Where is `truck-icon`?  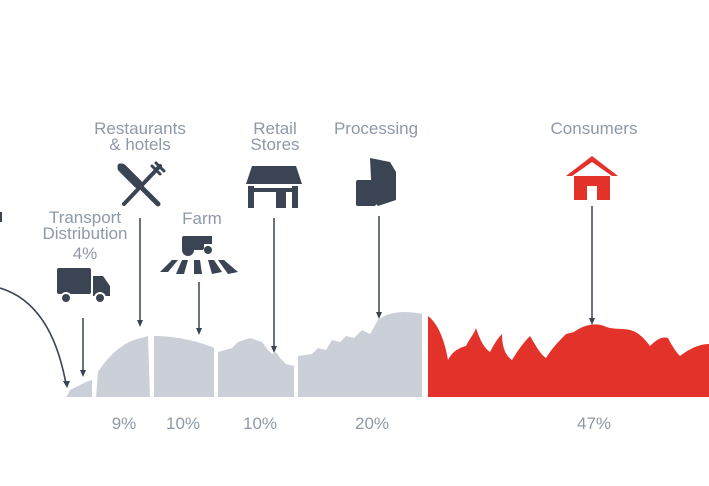
truck-icon is located at coordinates (83, 286).